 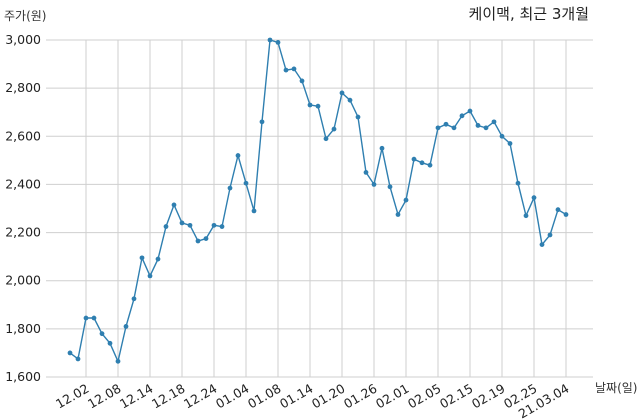 What do you see at coordinates (23, 183) in the screenshot?
I see `y-tick-label: 2,400` at bounding box center [23, 183].